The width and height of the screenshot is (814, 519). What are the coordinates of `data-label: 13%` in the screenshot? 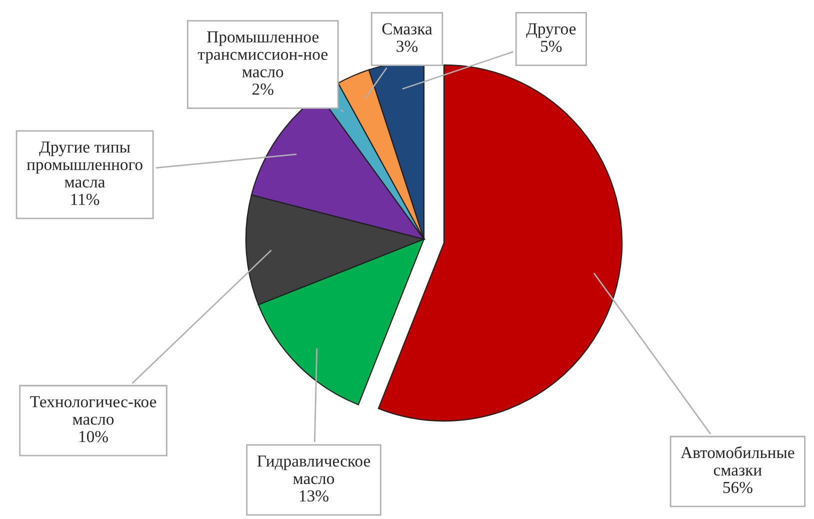 It's located at (314, 496).